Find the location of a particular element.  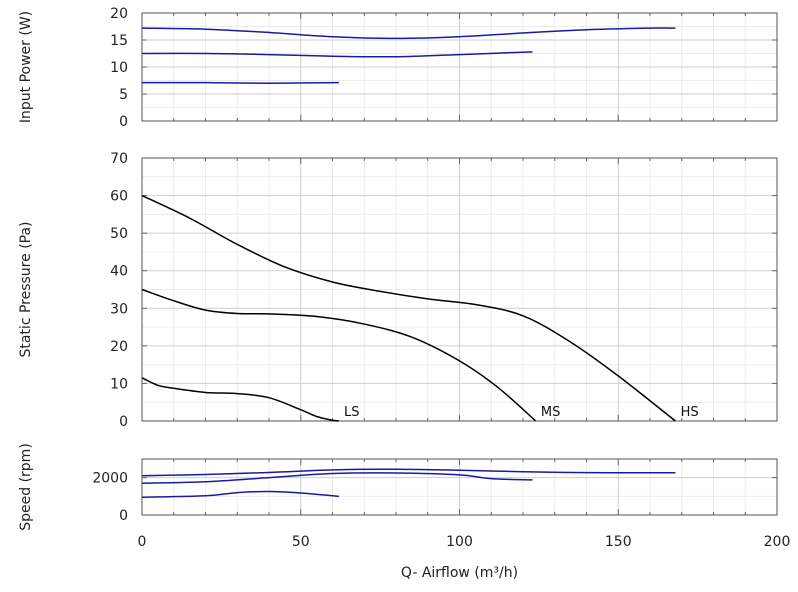

y-tick-label: 15 is located at coordinates (119, 41).